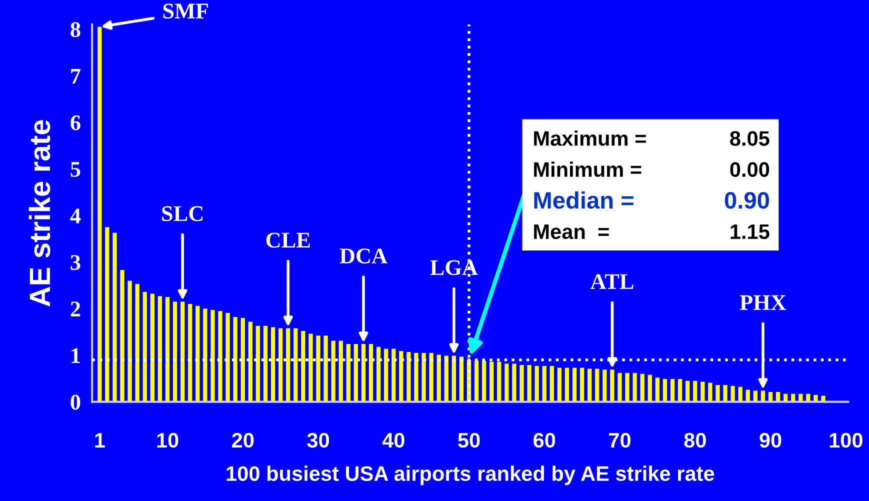  I want to click on annotation: 8.05, so click(750, 138).